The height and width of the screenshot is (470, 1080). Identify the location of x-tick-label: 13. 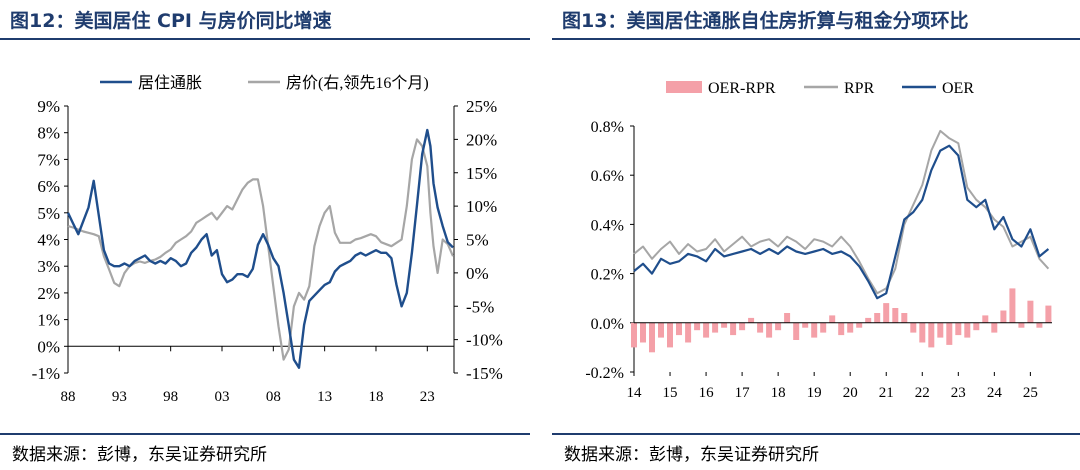
(324, 397).